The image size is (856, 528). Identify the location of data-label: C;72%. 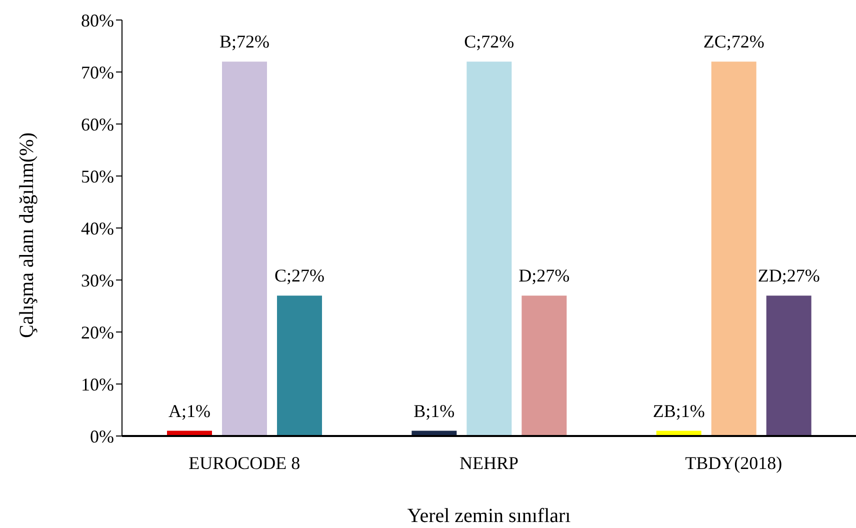
(489, 42).